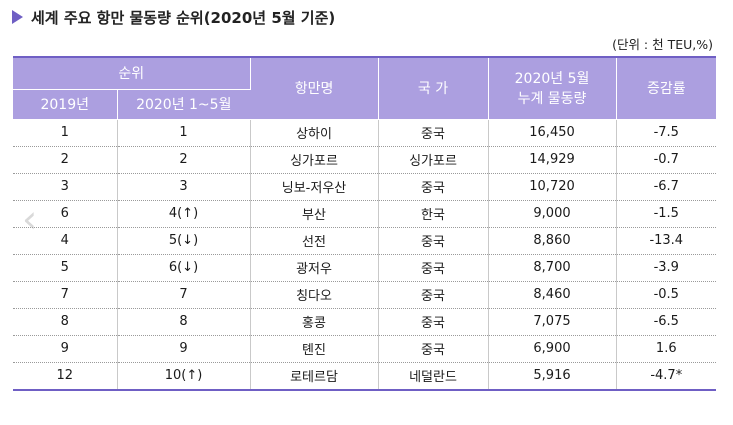  I want to click on unit-note: (단위 : 천 TEU,%), so click(662, 44).